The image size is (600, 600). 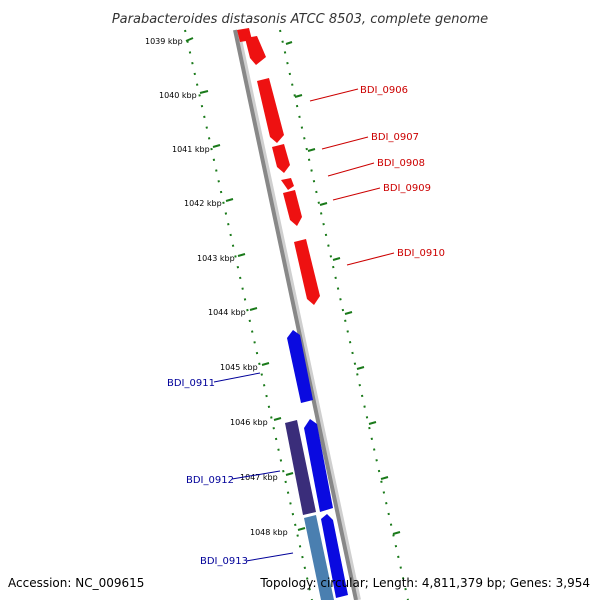 What do you see at coordinates (191, 149) in the screenshot?
I see `tick-label: 1041 kbp` at bounding box center [191, 149].